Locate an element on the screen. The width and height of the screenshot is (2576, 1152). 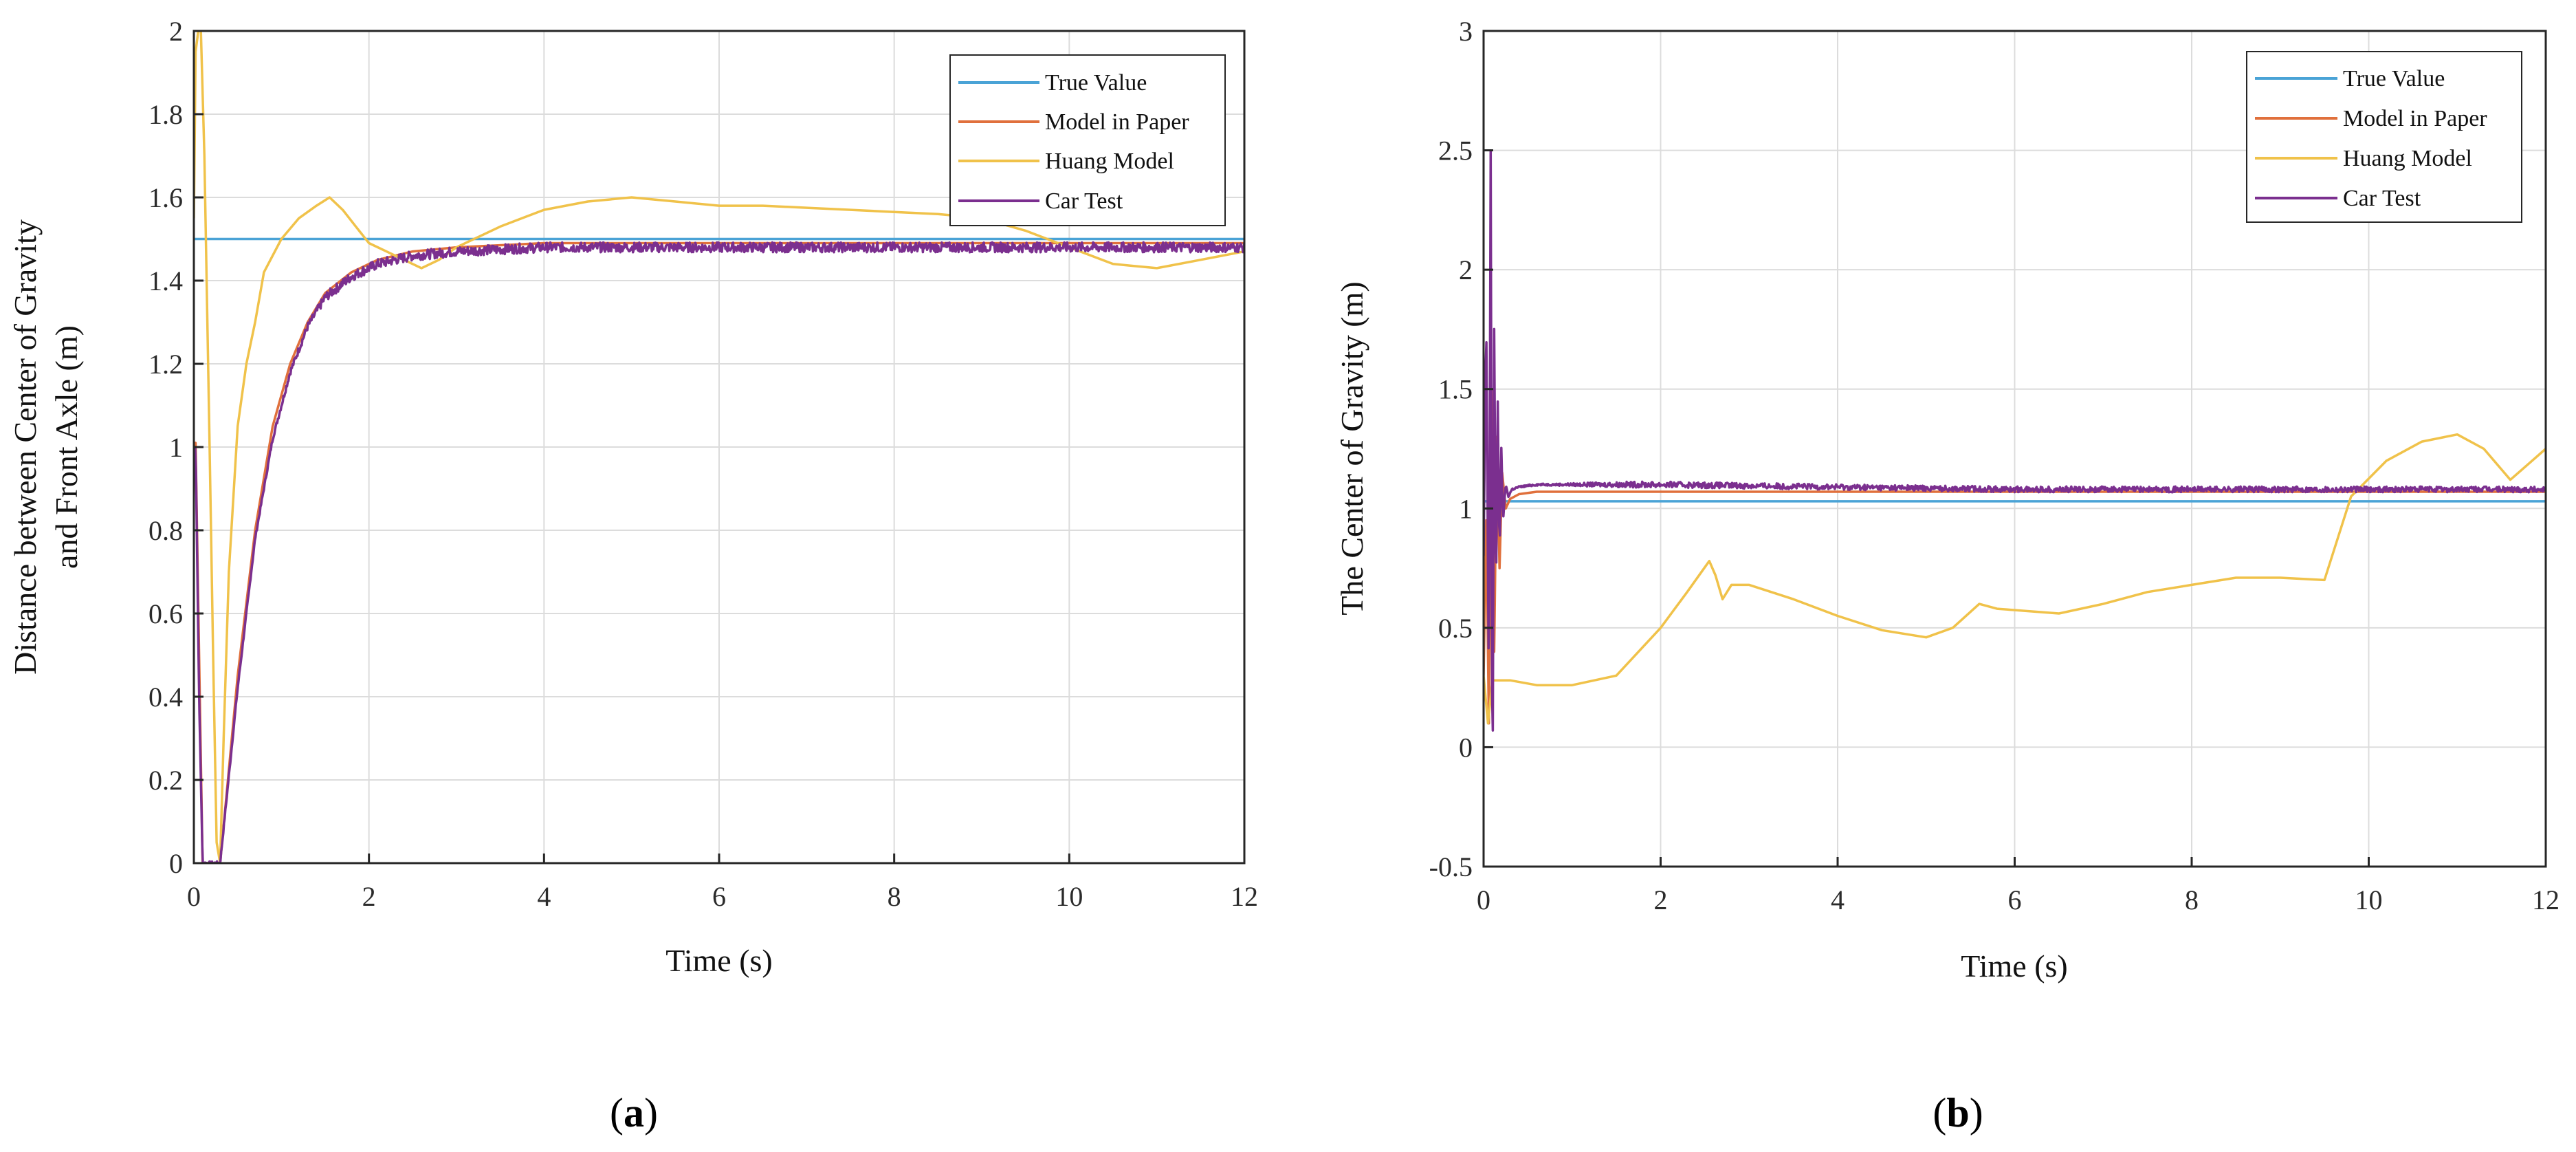
b-xtick-label-1: 2 is located at coordinates (1661, 899).